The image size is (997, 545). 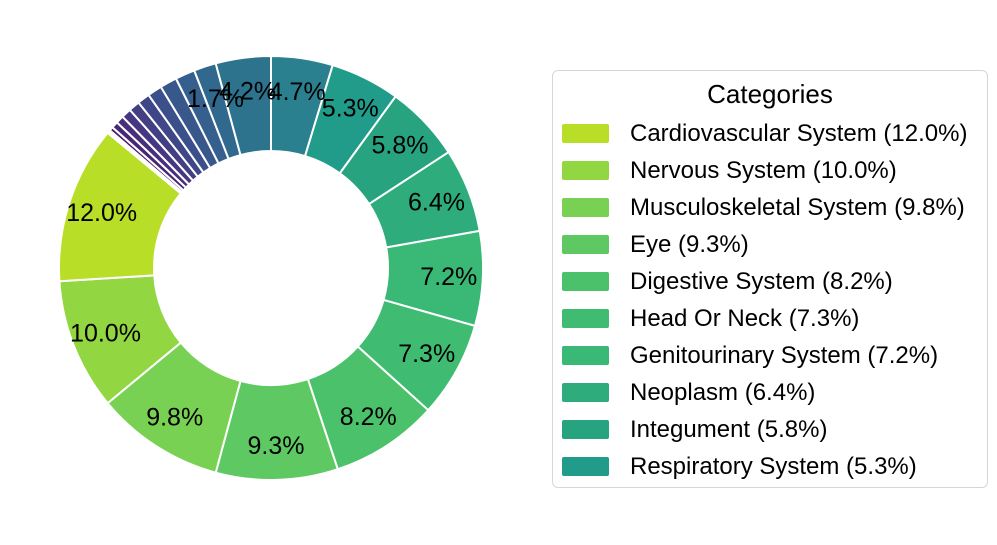 I want to click on legend-item-label: Neoplasm (6.4%), so click(x=723, y=392).